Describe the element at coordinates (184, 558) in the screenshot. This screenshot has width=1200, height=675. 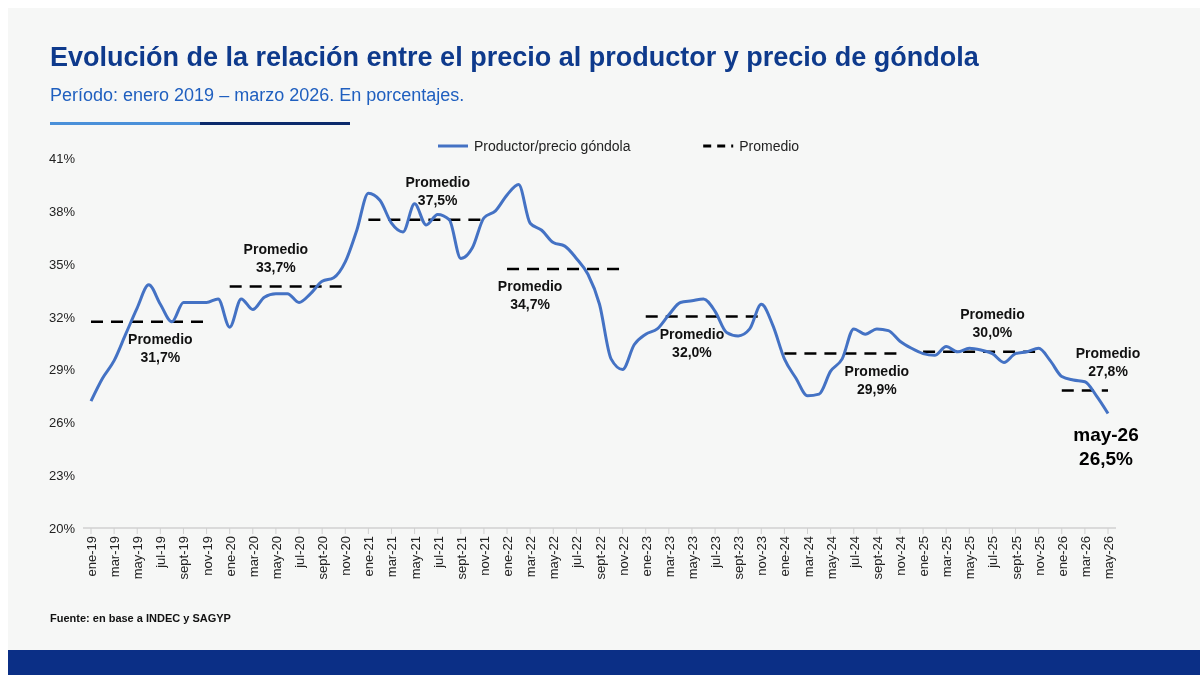
I see `x-tick-label: sept-19` at that location.